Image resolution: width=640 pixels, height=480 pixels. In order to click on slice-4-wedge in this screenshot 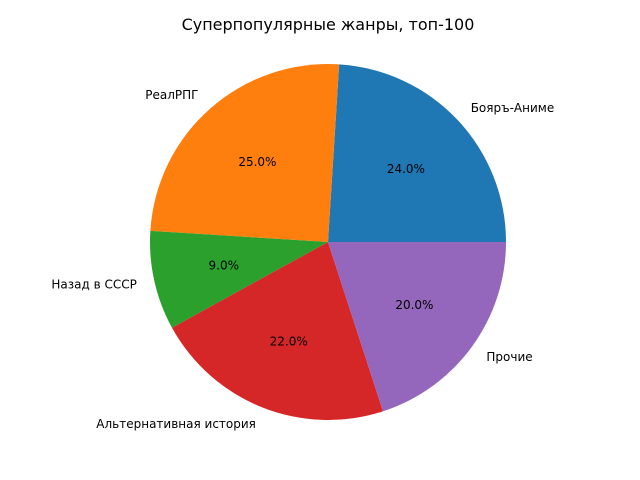, I will do `click(278, 331)`.